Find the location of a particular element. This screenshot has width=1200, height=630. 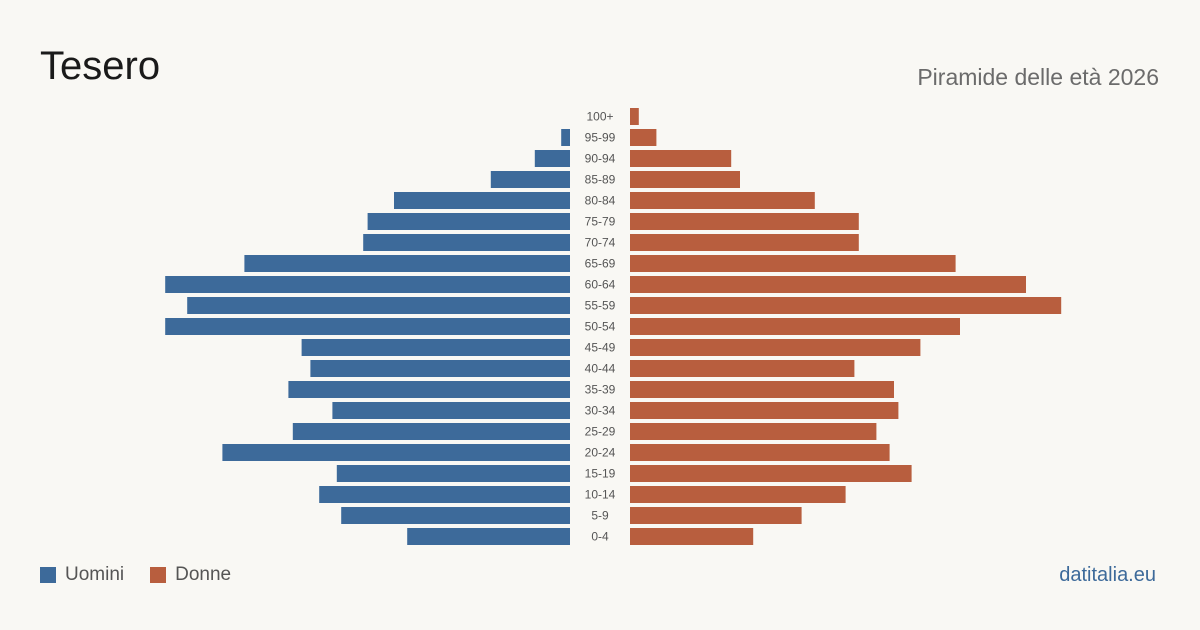

age-label-35-39: 35-39 is located at coordinates (600, 390).